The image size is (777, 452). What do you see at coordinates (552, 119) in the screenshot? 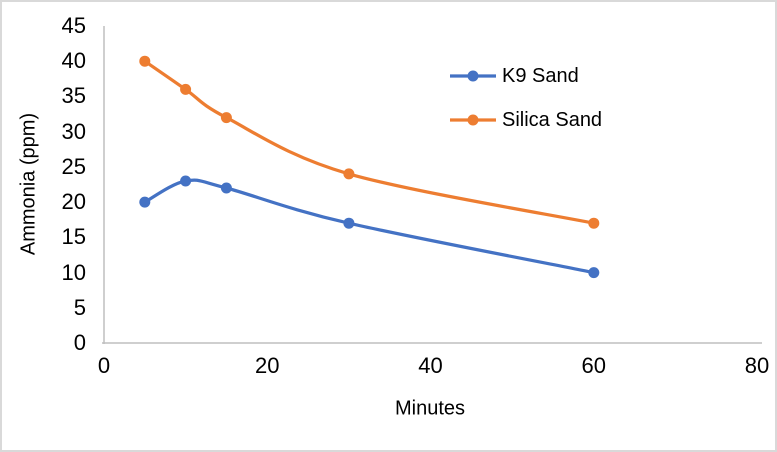
I see `legend-label-silica-sand: Silica Sand` at bounding box center [552, 119].